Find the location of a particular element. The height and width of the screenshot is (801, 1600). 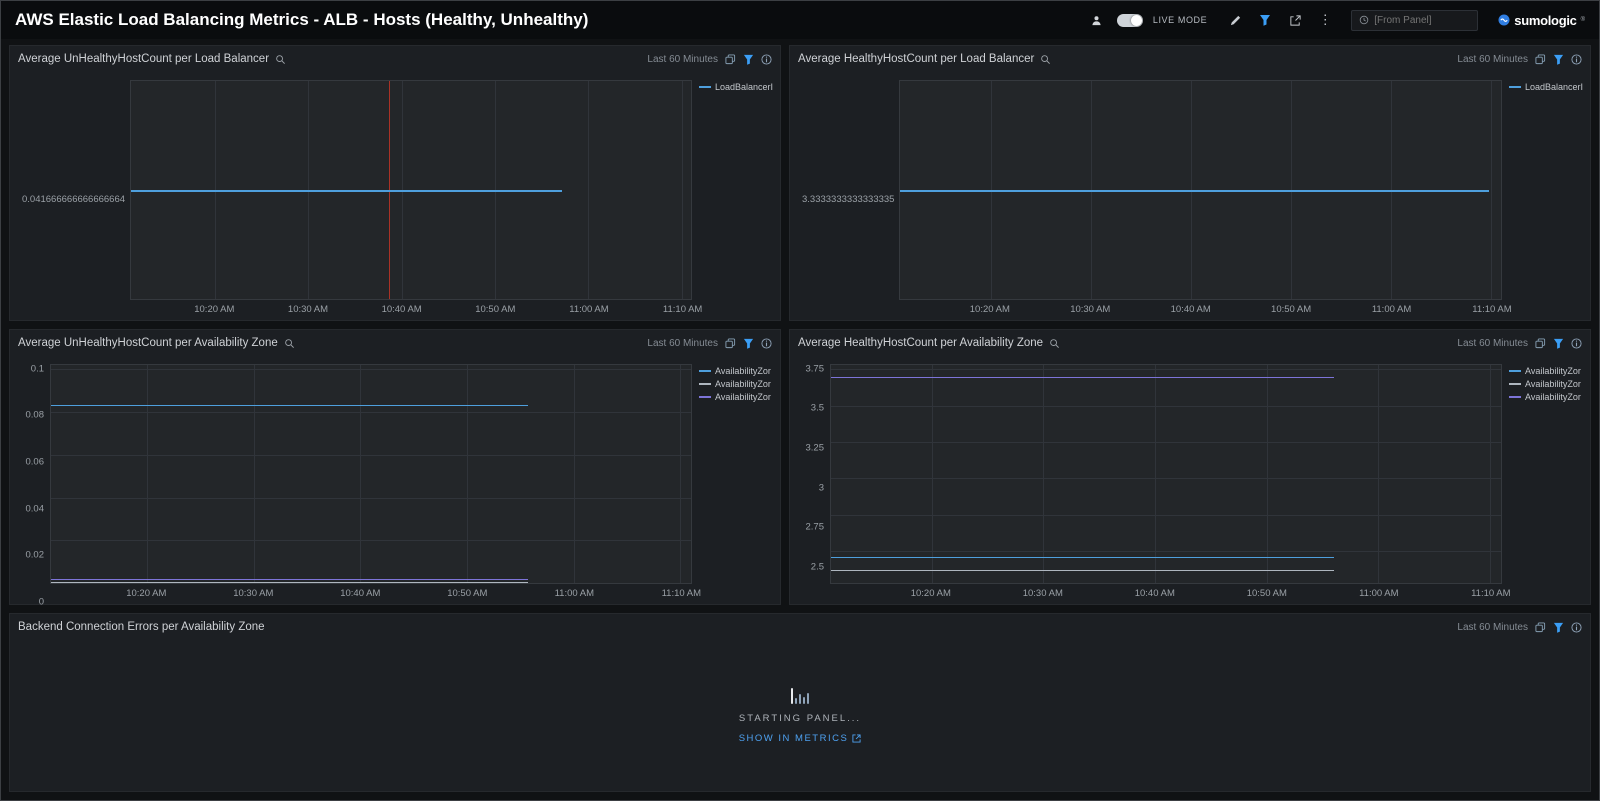

y-axis: 0.041666666666666664 is located at coordinates (72, 199).